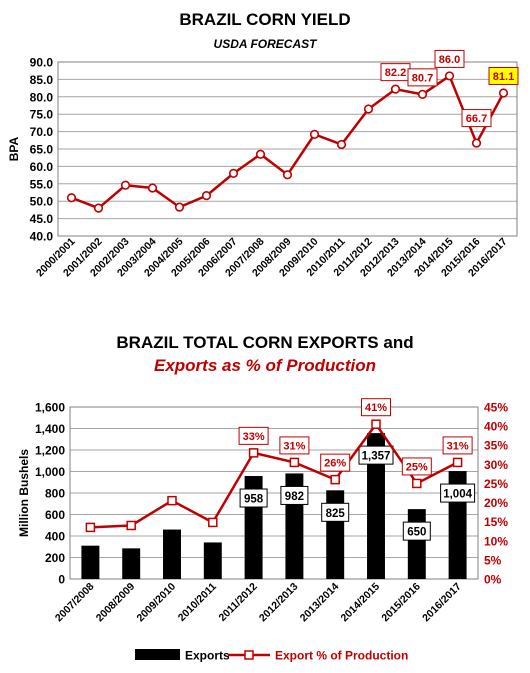 This screenshot has width=530, height=673. What do you see at coordinates (496, 408) in the screenshot?
I see `y2-tick-label: 45%` at bounding box center [496, 408].